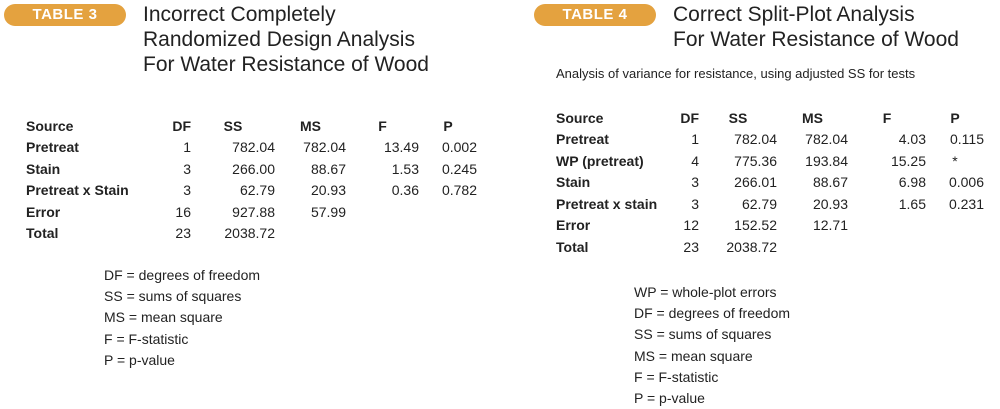  What do you see at coordinates (887, 117) in the screenshot?
I see `column-header-f: F` at bounding box center [887, 117].